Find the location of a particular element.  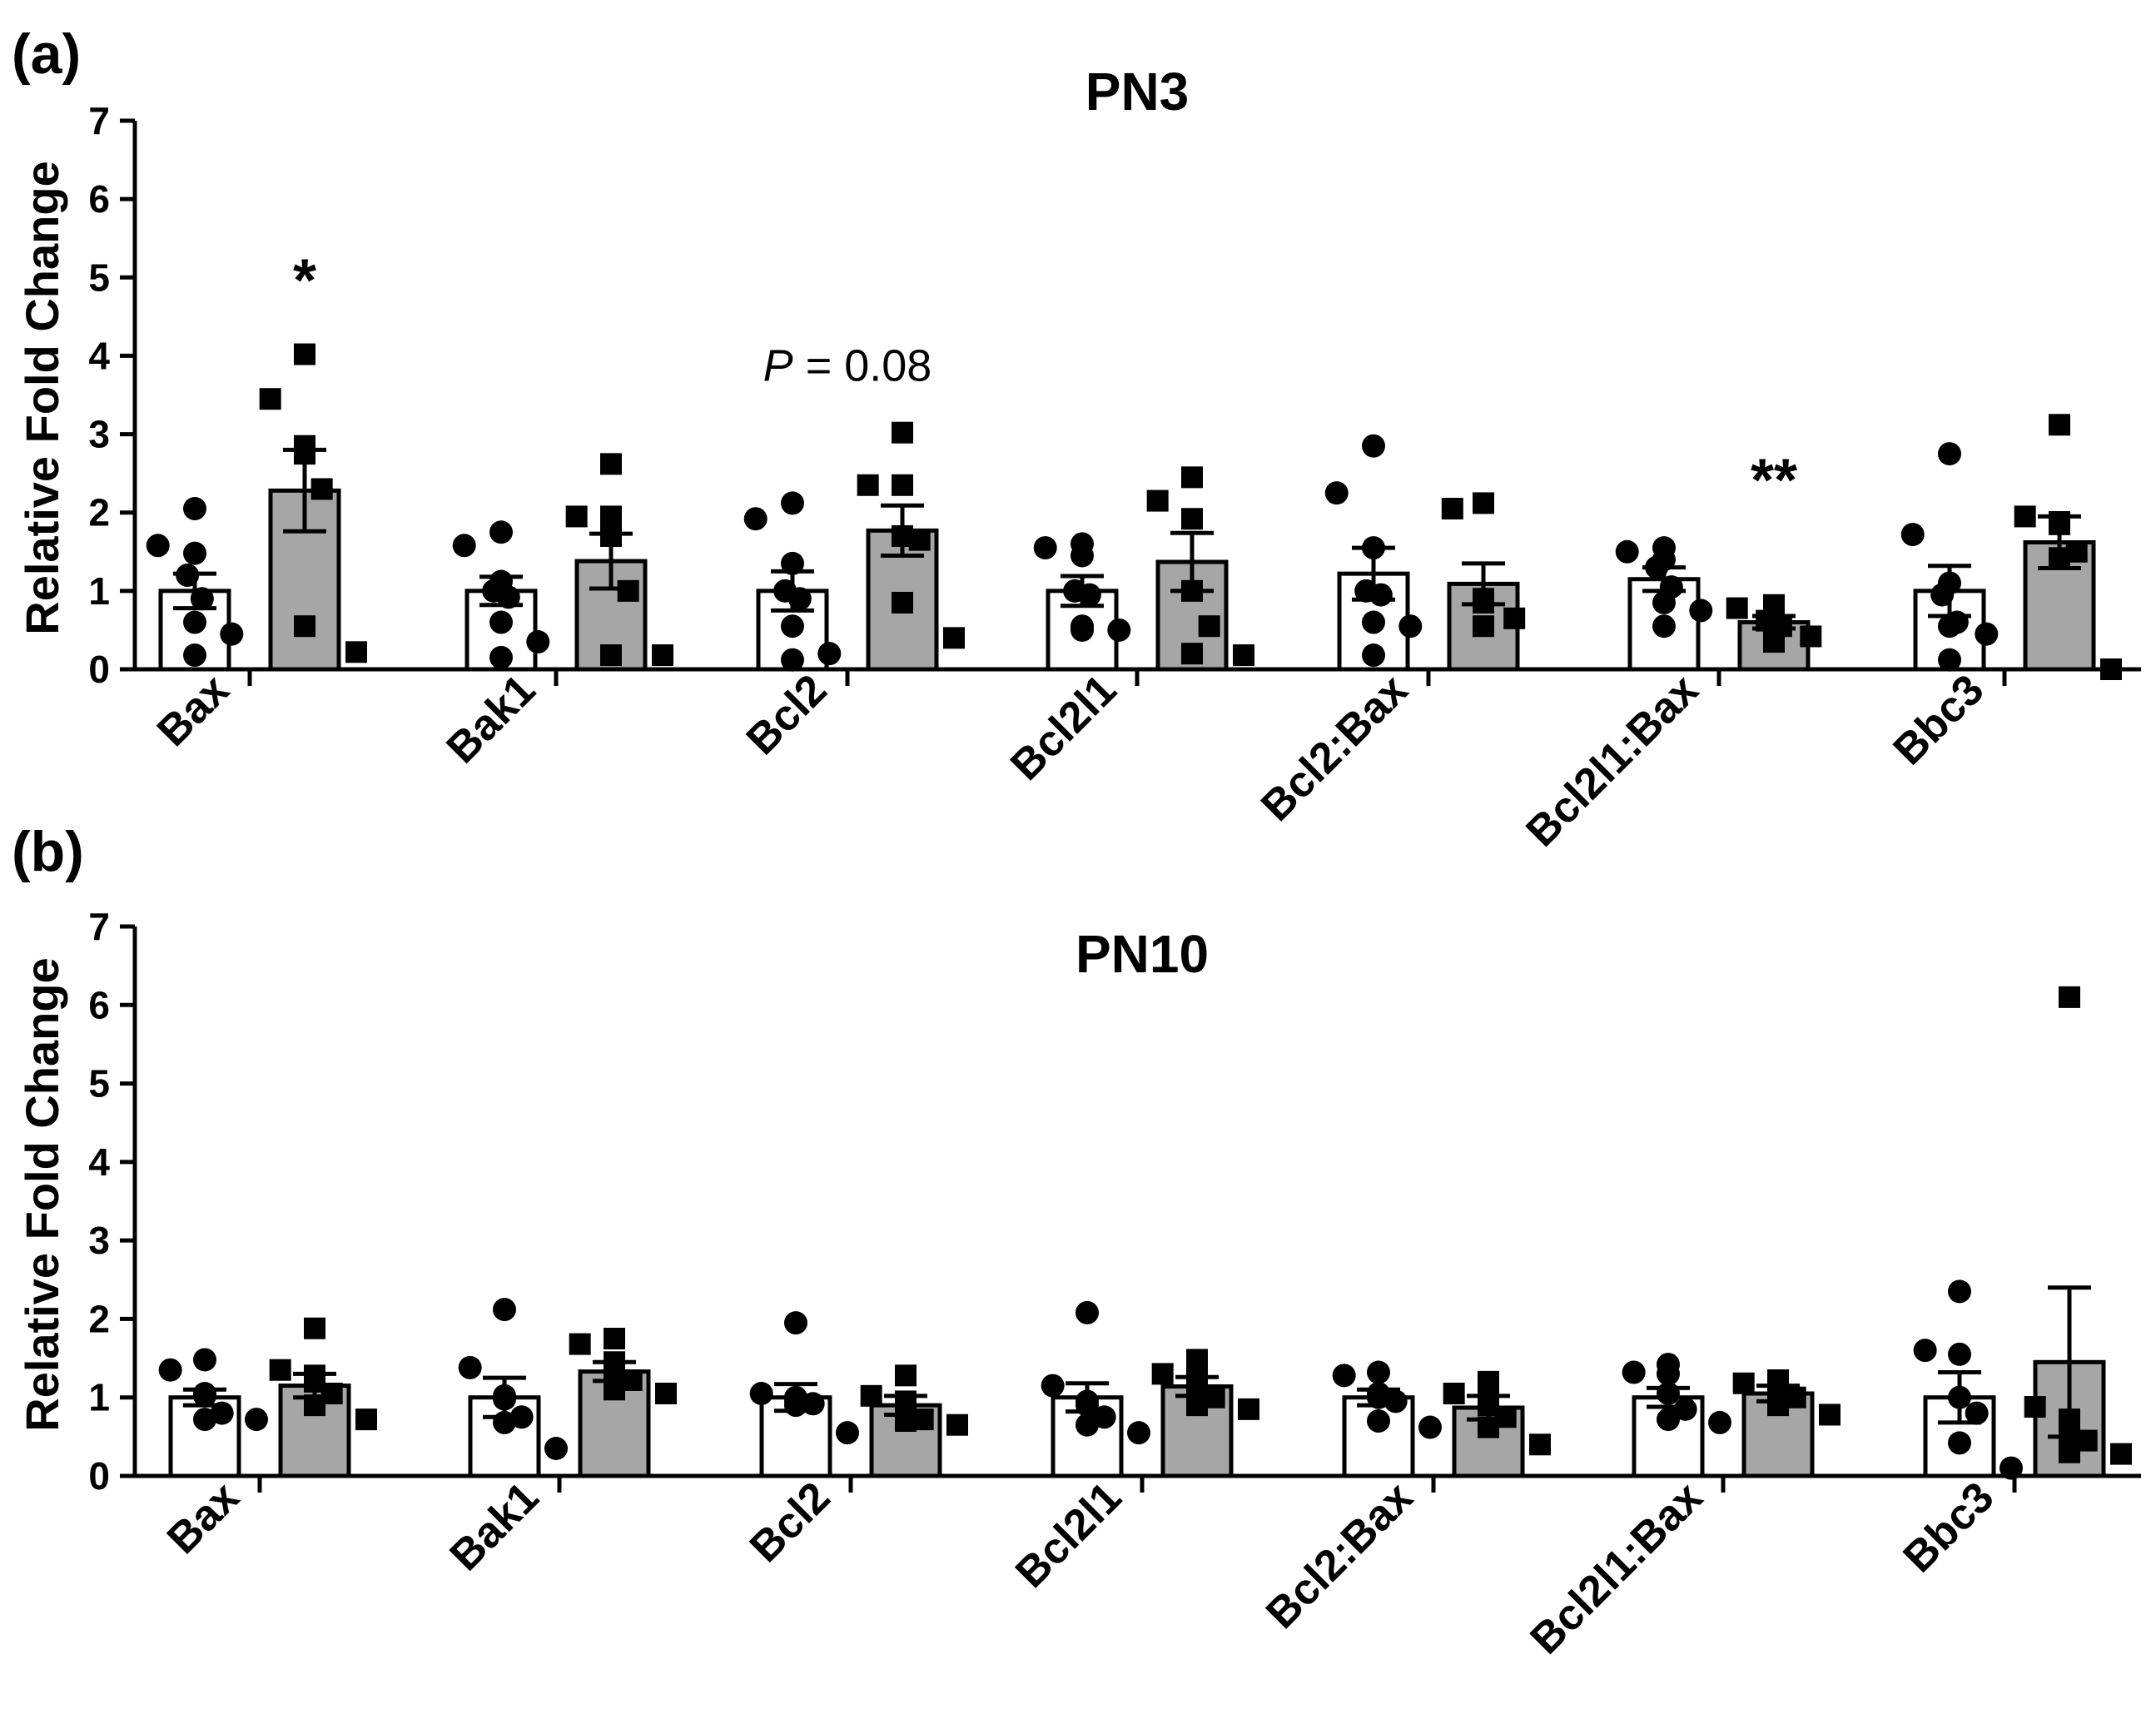

x-tick-label: Bak1 is located at coordinates (492, 719).